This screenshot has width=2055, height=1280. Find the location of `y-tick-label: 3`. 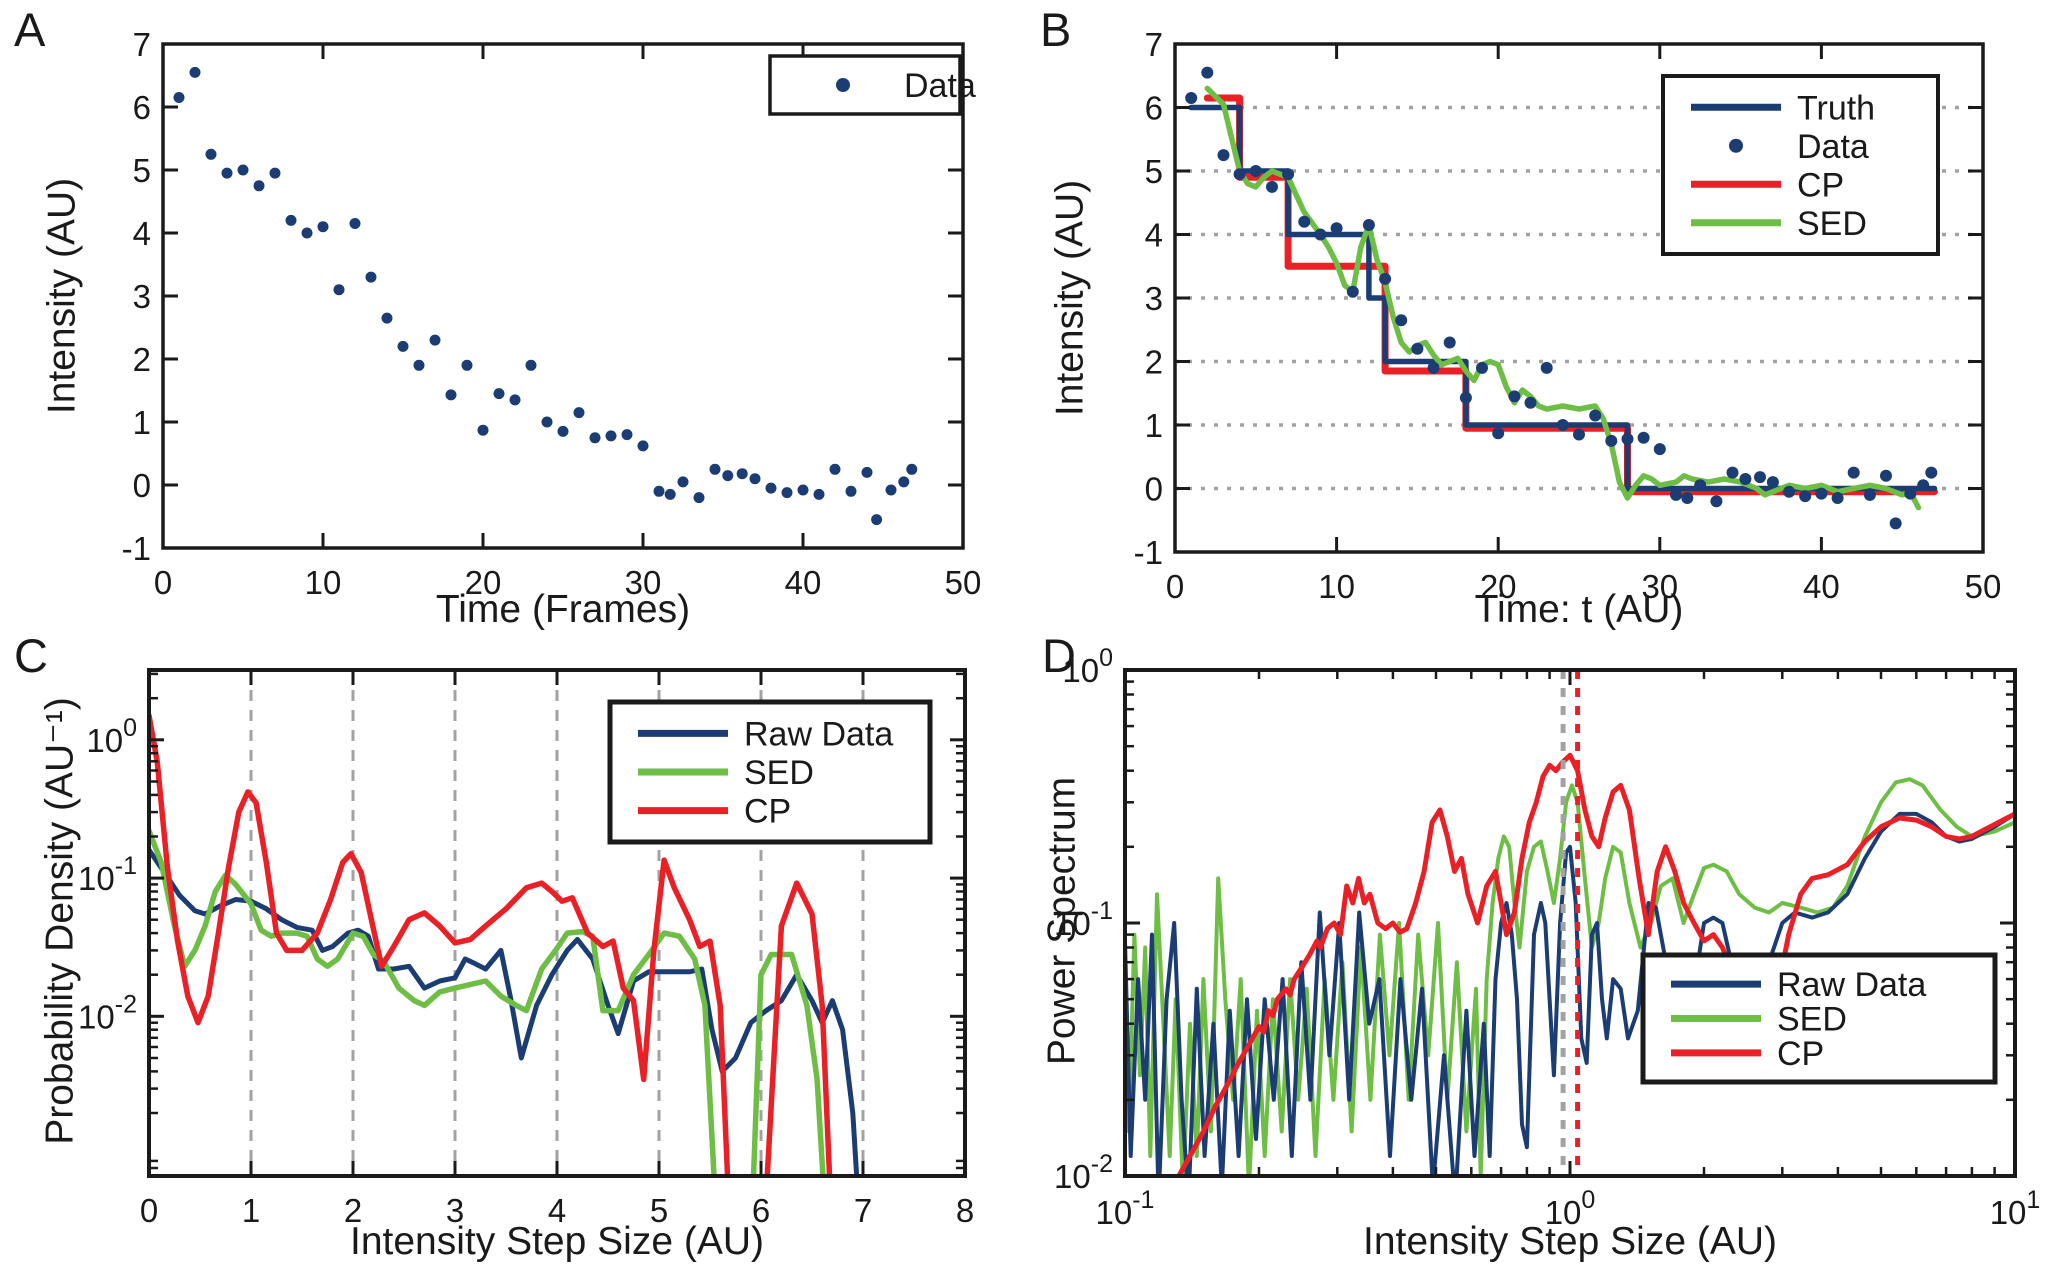

y-tick-label: 3 is located at coordinates (142, 296).